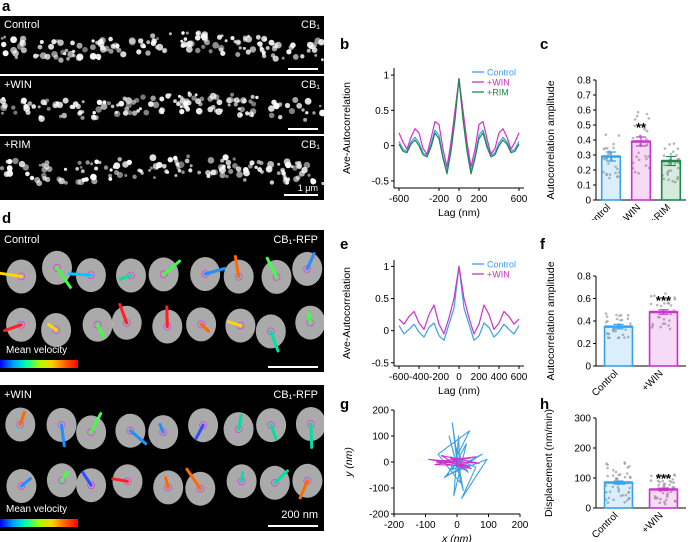 The height and width of the screenshot is (542, 700). I want to click on panel-letter-a: a, so click(6, 7).